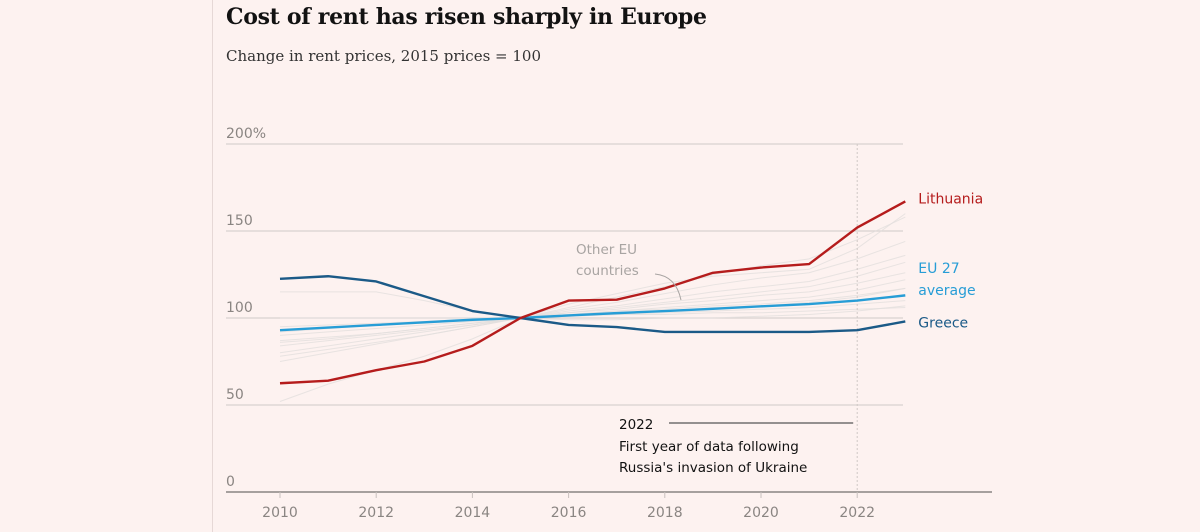  Describe the element at coordinates (230, 482) in the screenshot. I see `y-tick-label-0: 0` at that location.